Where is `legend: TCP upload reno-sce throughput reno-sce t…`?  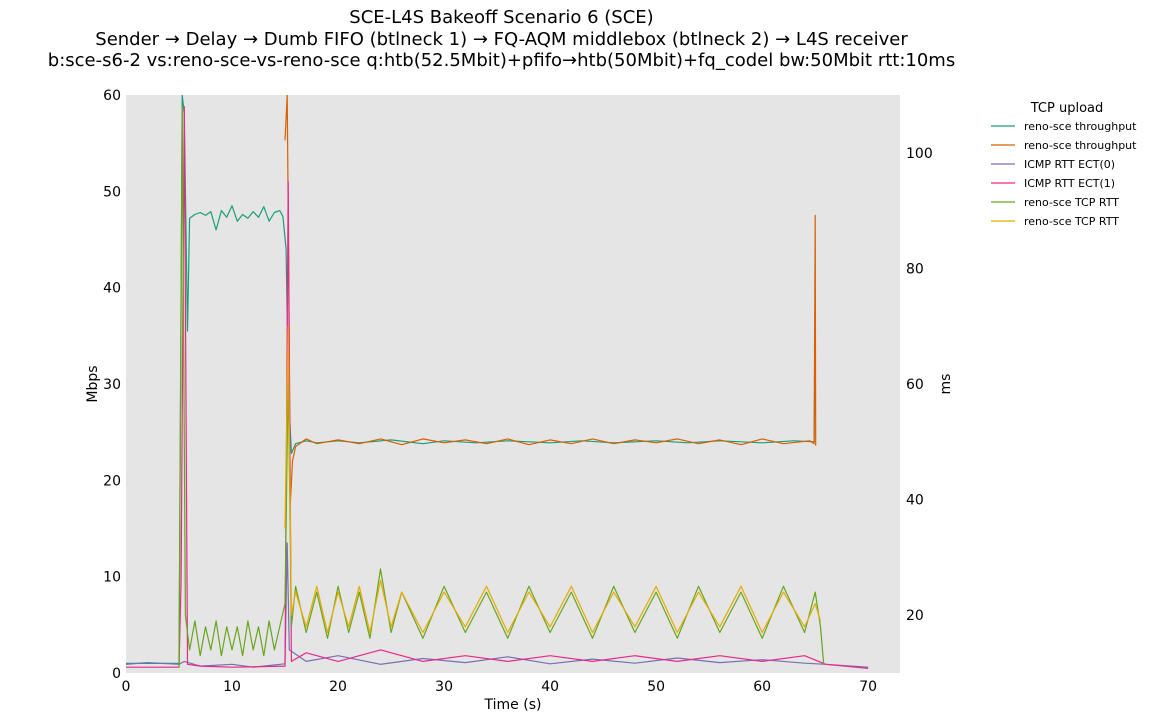
legend: TCP upload reno-sce throughput reno-sce t… is located at coordinates (1064, 164).